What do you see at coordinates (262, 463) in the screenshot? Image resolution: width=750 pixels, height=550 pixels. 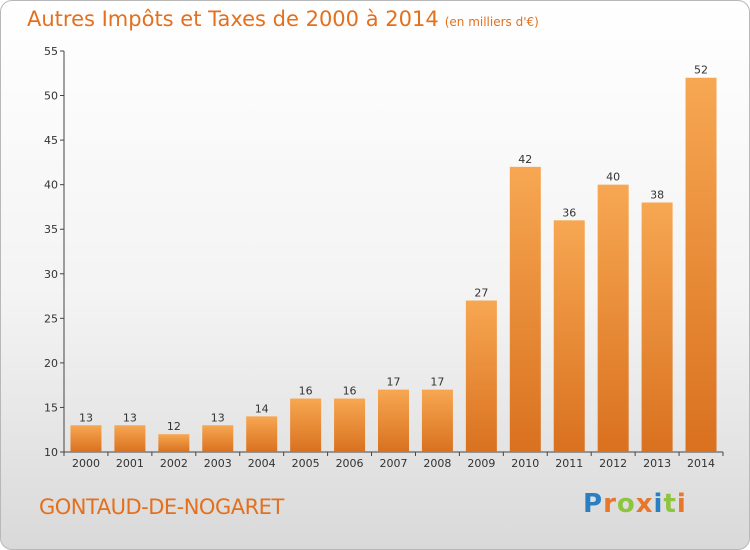 I see `x-tick-label: 2004` at bounding box center [262, 463].